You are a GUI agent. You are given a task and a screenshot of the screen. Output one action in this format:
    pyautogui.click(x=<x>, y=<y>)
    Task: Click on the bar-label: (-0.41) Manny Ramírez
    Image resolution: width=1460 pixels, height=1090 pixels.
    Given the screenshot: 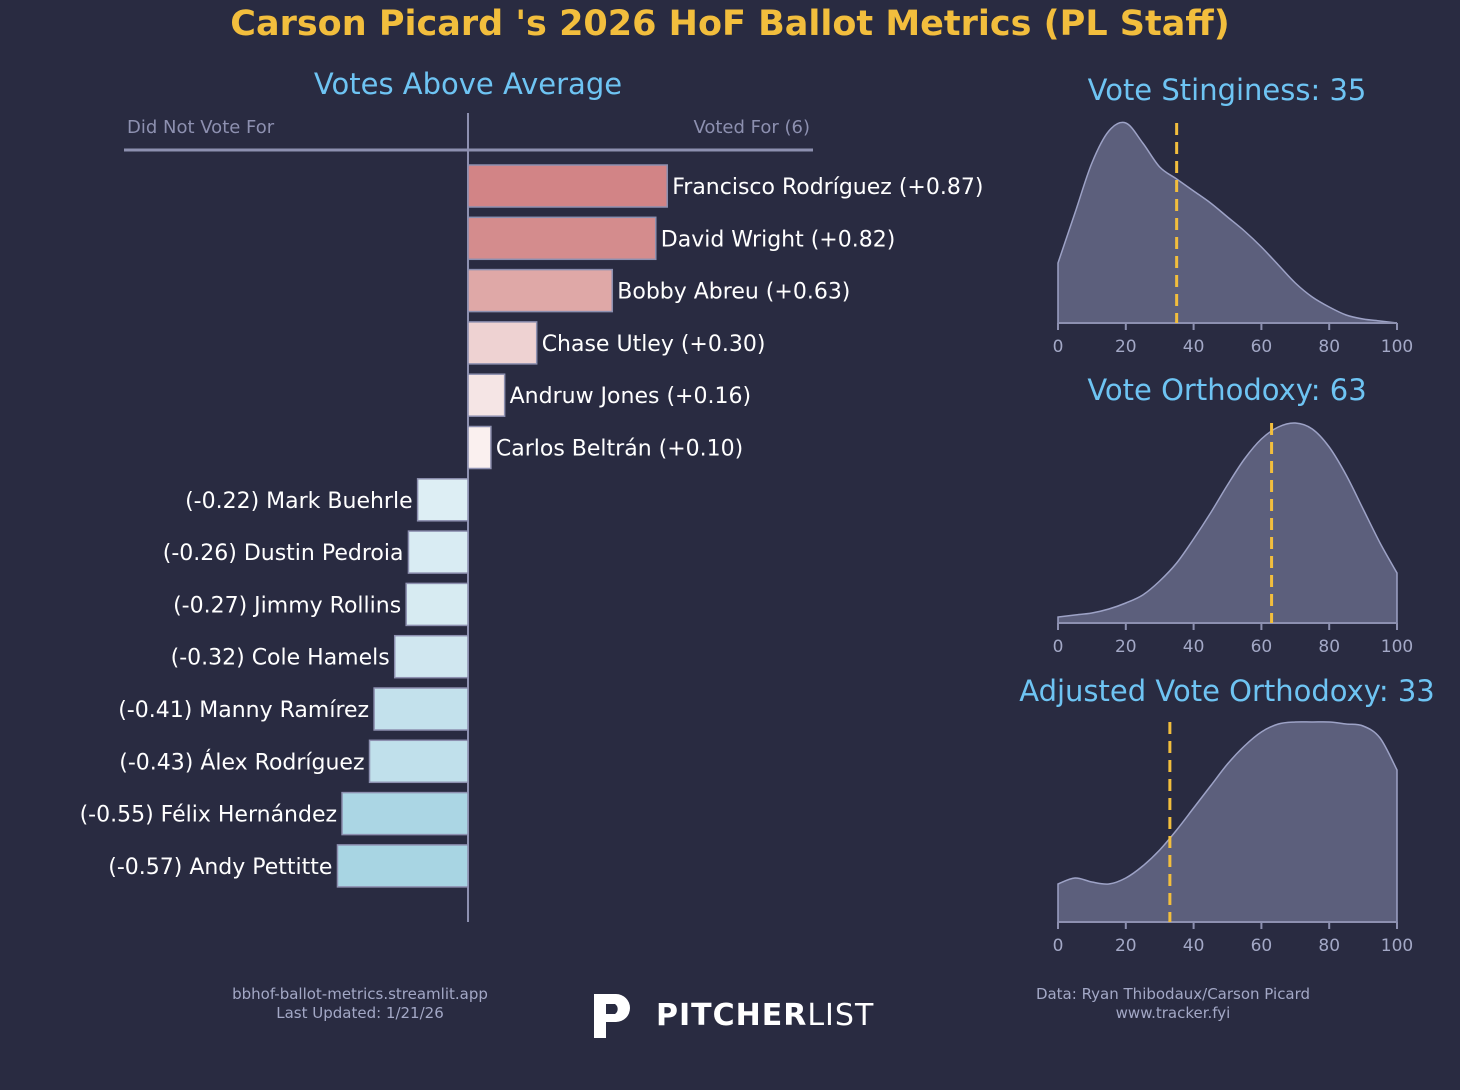 What is the action you would take?
    pyautogui.click(x=243, y=710)
    